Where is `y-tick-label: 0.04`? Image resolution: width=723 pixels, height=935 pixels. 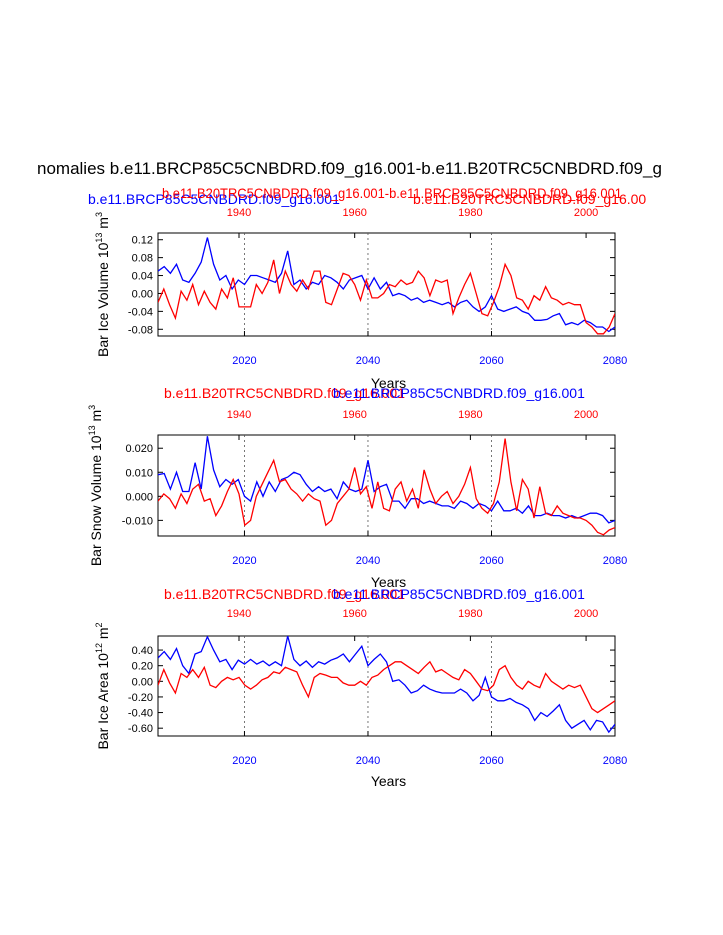
y-tick-label: 0.04 is located at coordinates (142, 277).